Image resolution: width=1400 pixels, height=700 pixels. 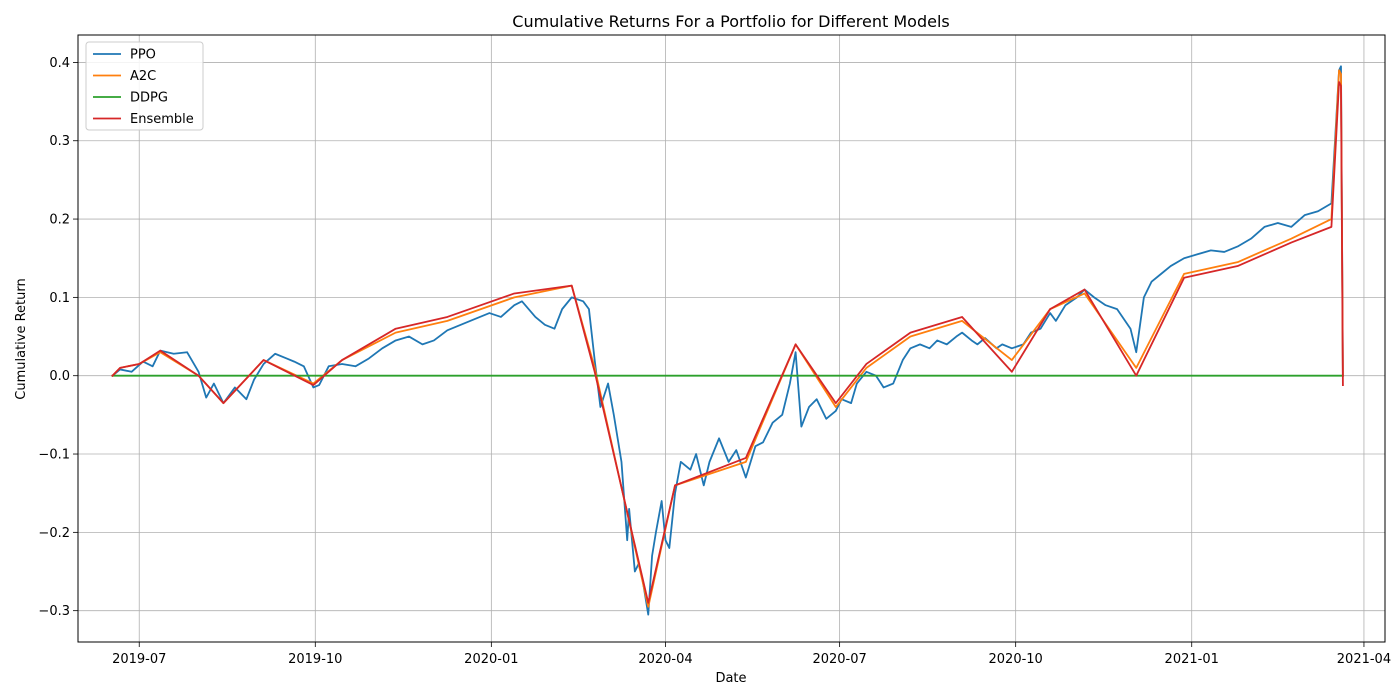 What do you see at coordinates (59, 63) in the screenshot?
I see `y-tick-label: 0.4` at bounding box center [59, 63].